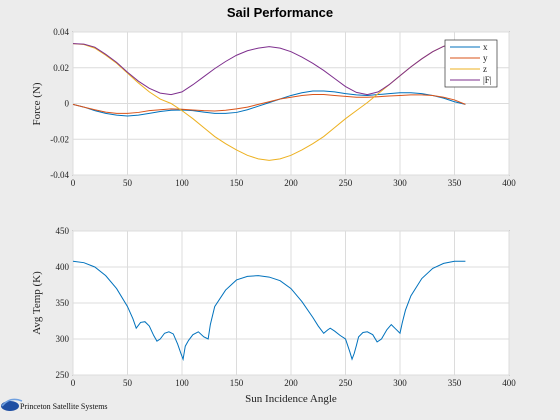  What do you see at coordinates (485, 47) in the screenshot?
I see `legend-label-x: x` at bounding box center [485, 47].